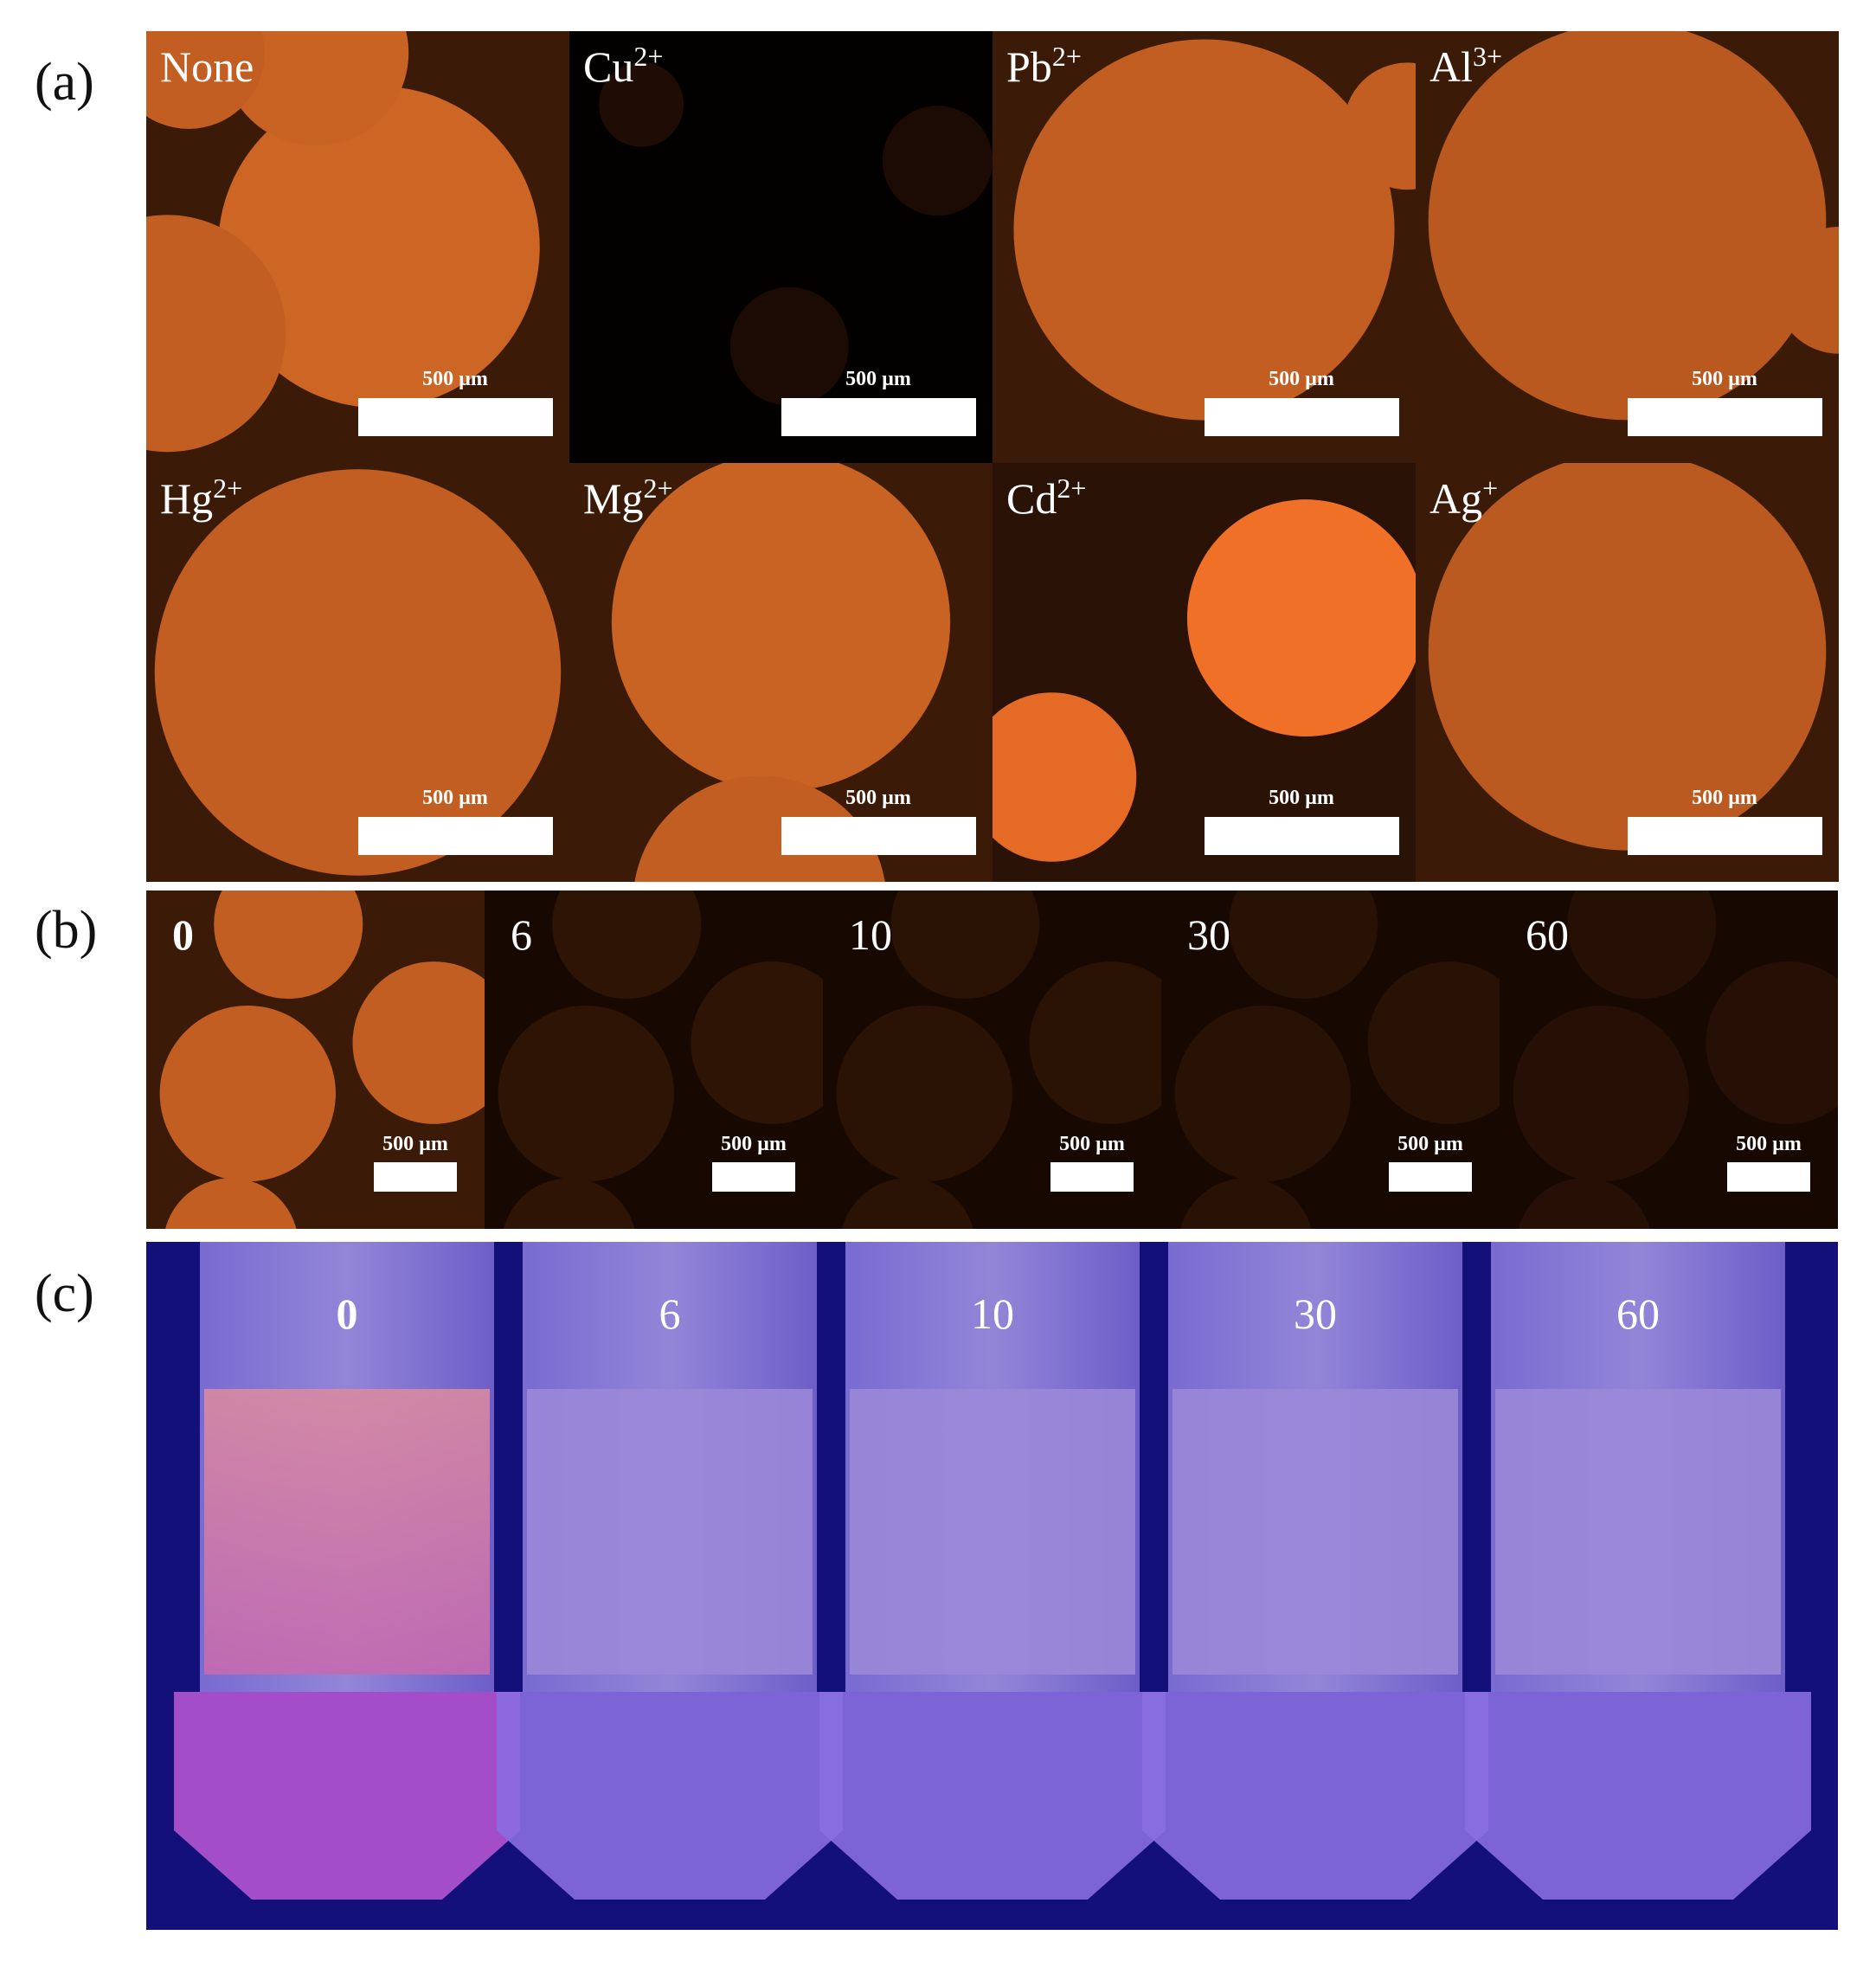  I want to click on vial: 10, so click(992, 1571).